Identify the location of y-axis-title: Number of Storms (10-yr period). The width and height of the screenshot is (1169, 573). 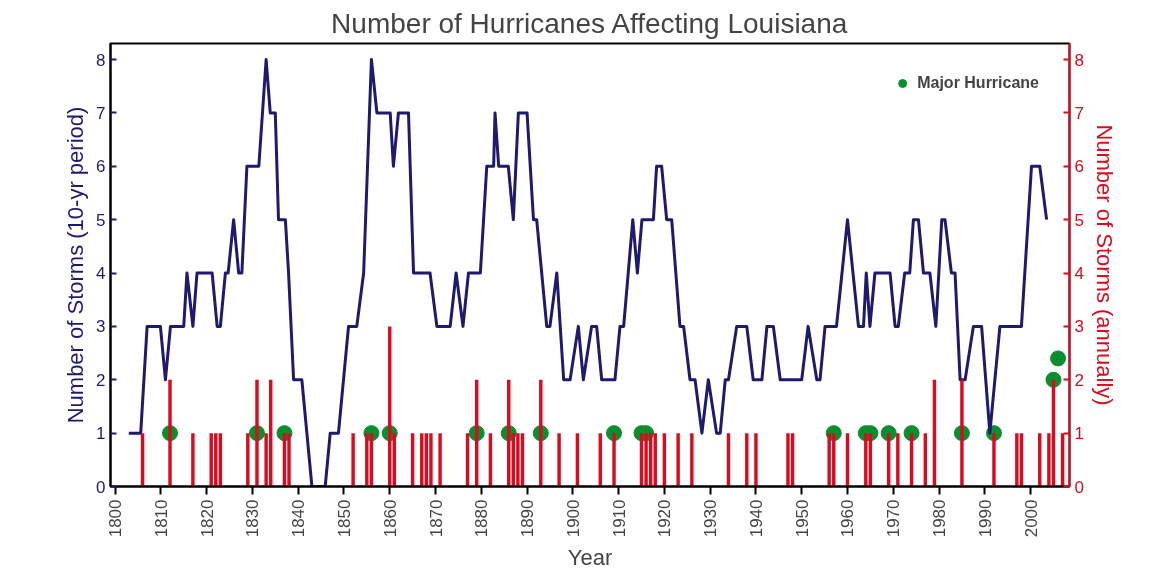
(76, 265).